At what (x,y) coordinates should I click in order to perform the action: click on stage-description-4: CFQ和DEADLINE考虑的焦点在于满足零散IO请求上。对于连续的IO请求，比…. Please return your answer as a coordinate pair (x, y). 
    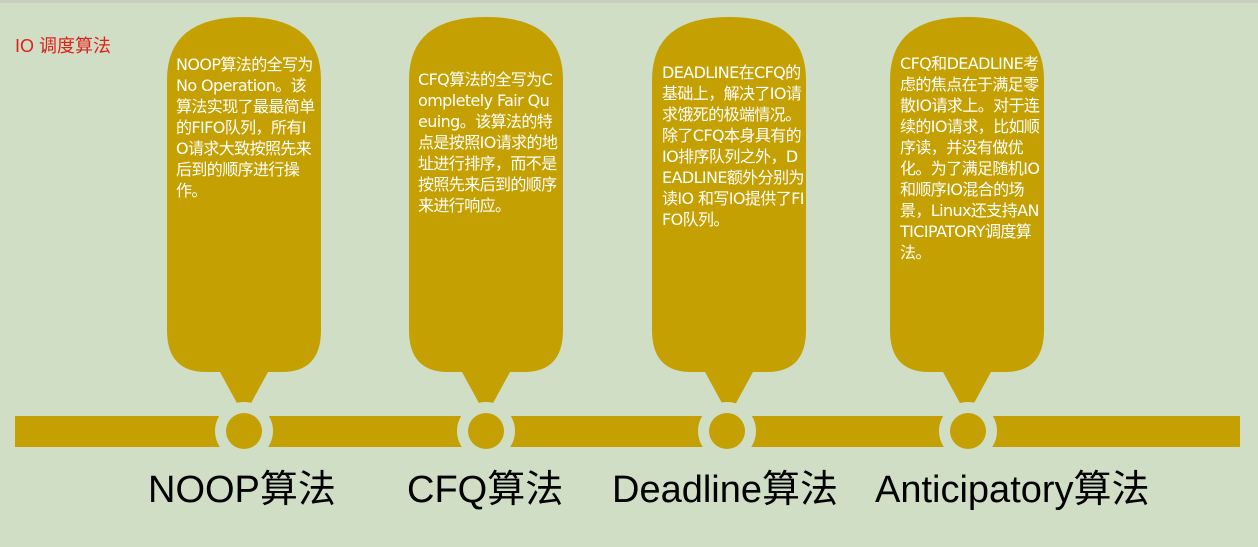
    Looking at the image, I should click on (970, 158).